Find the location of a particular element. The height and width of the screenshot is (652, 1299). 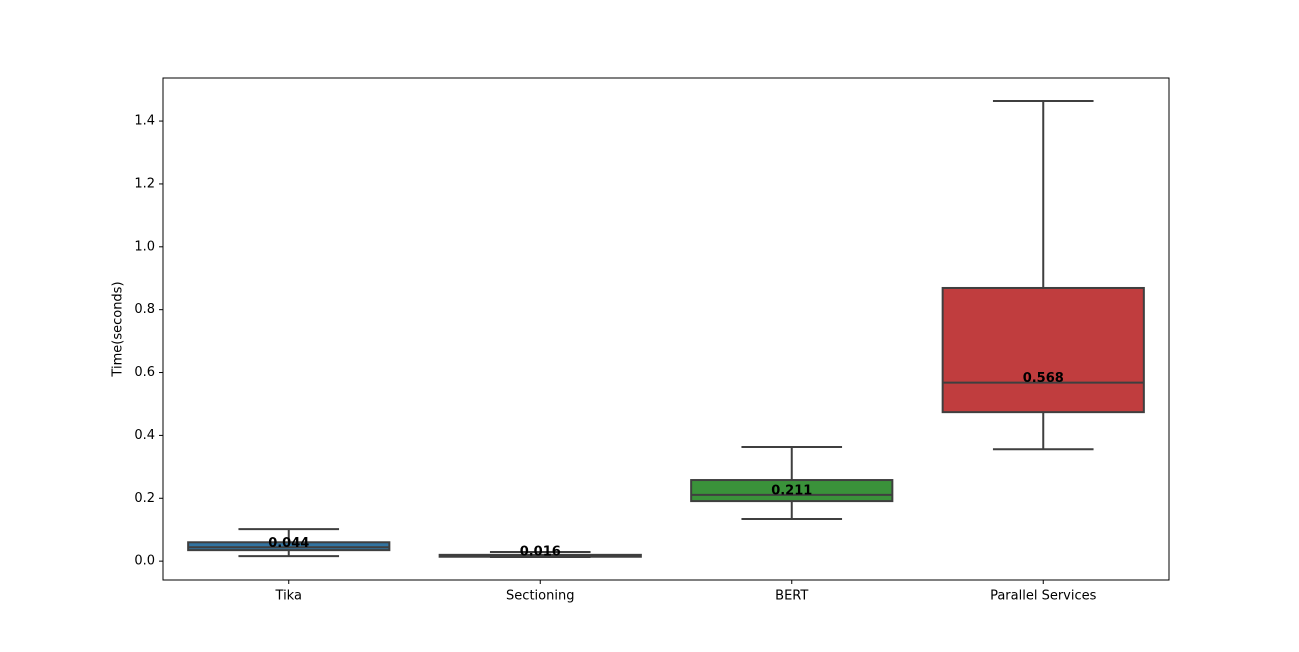

y-axis-label: Time(seconds) is located at coordinates (118, 329).